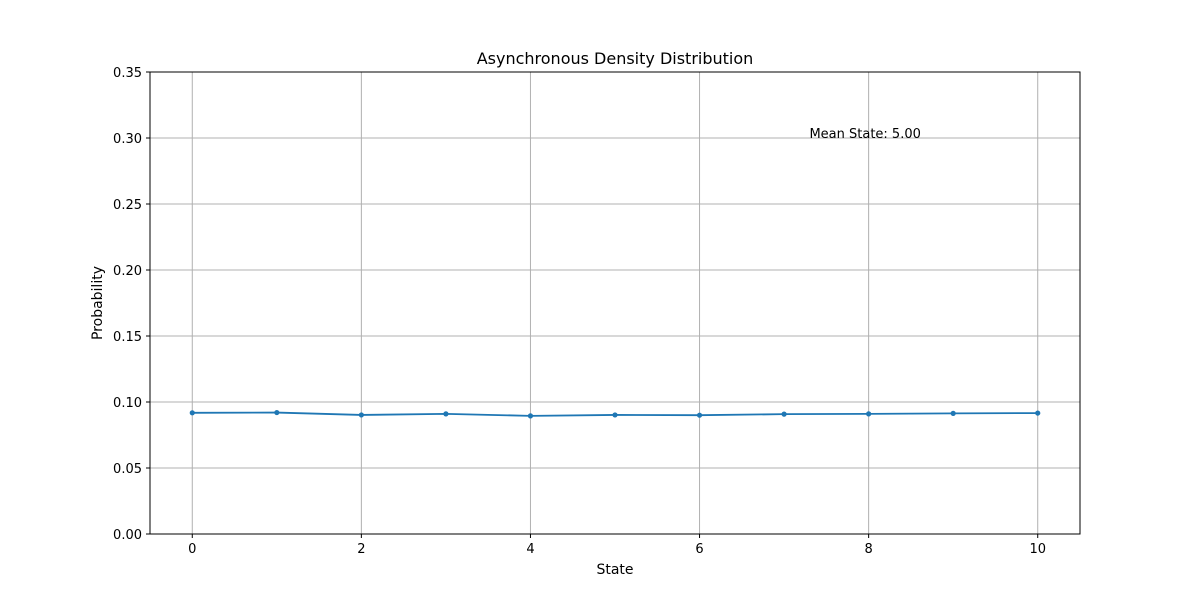  Describe the element at coordinates (614, 570) in the screenshot. I see `x-axis-label: State` at that location.